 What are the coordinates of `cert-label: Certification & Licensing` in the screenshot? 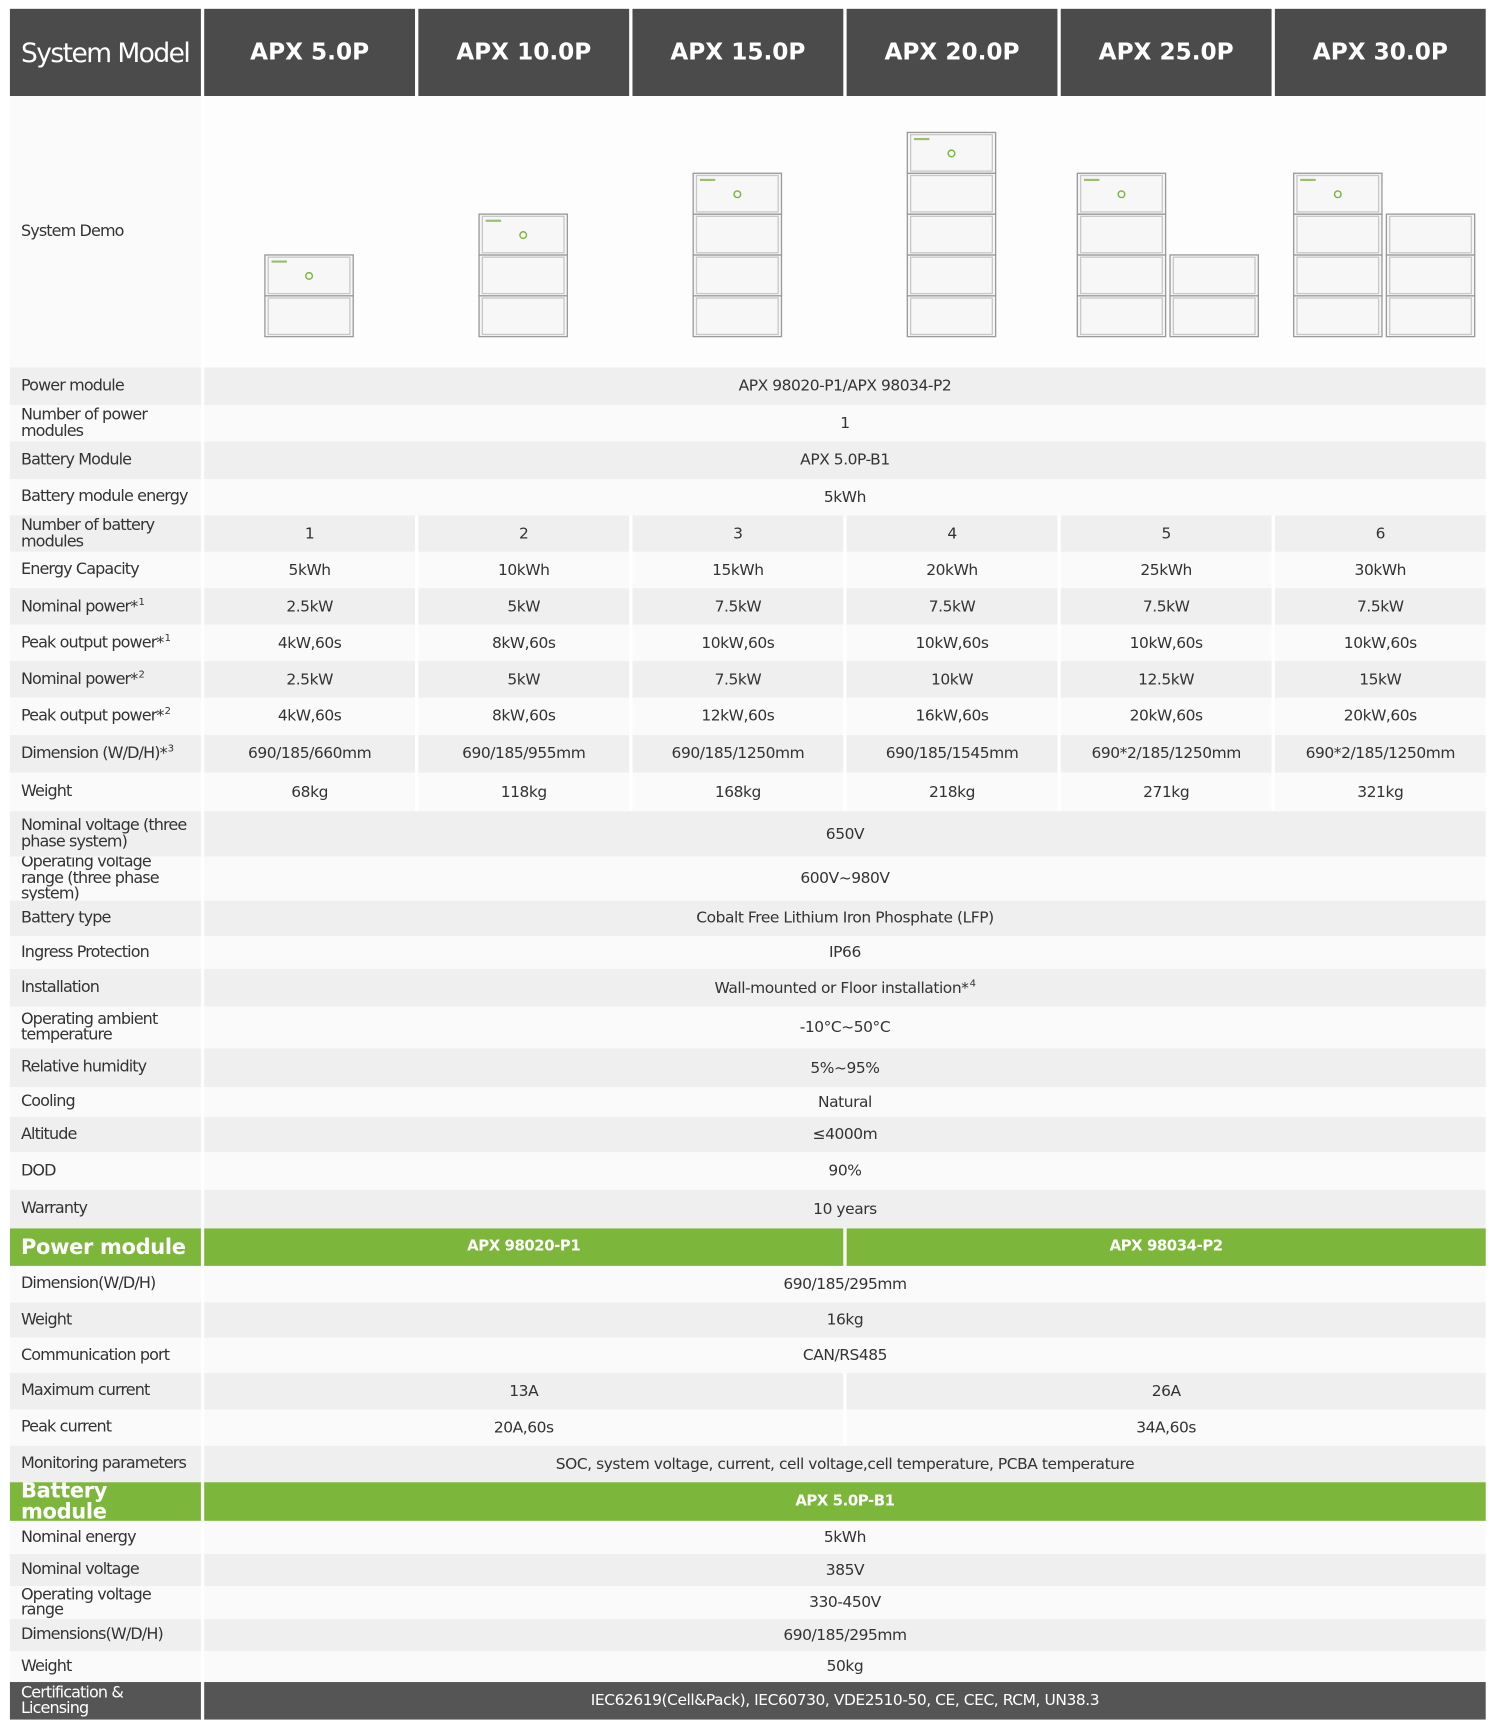 It's located at (105, 1701).